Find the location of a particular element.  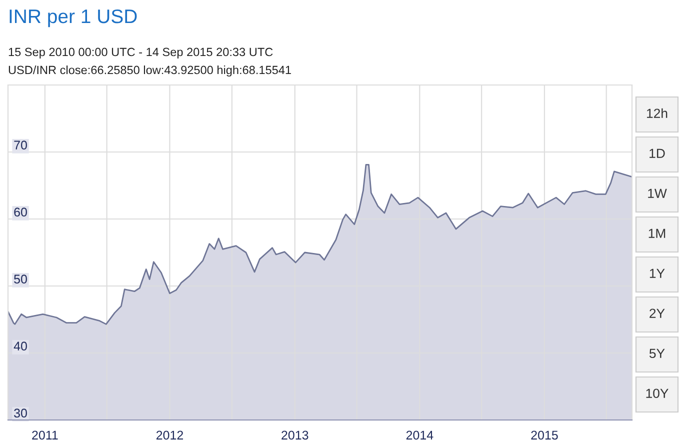

y-tick-label: 40 is located at coordinates (20, 346).